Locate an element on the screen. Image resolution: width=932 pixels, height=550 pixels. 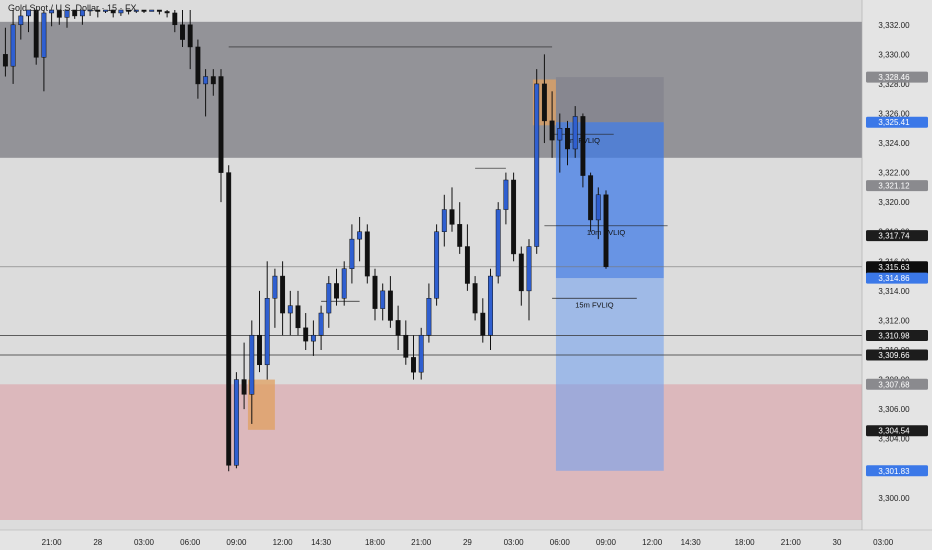
price-label-text: 3,325.41 is located at coordinates (894, 122).